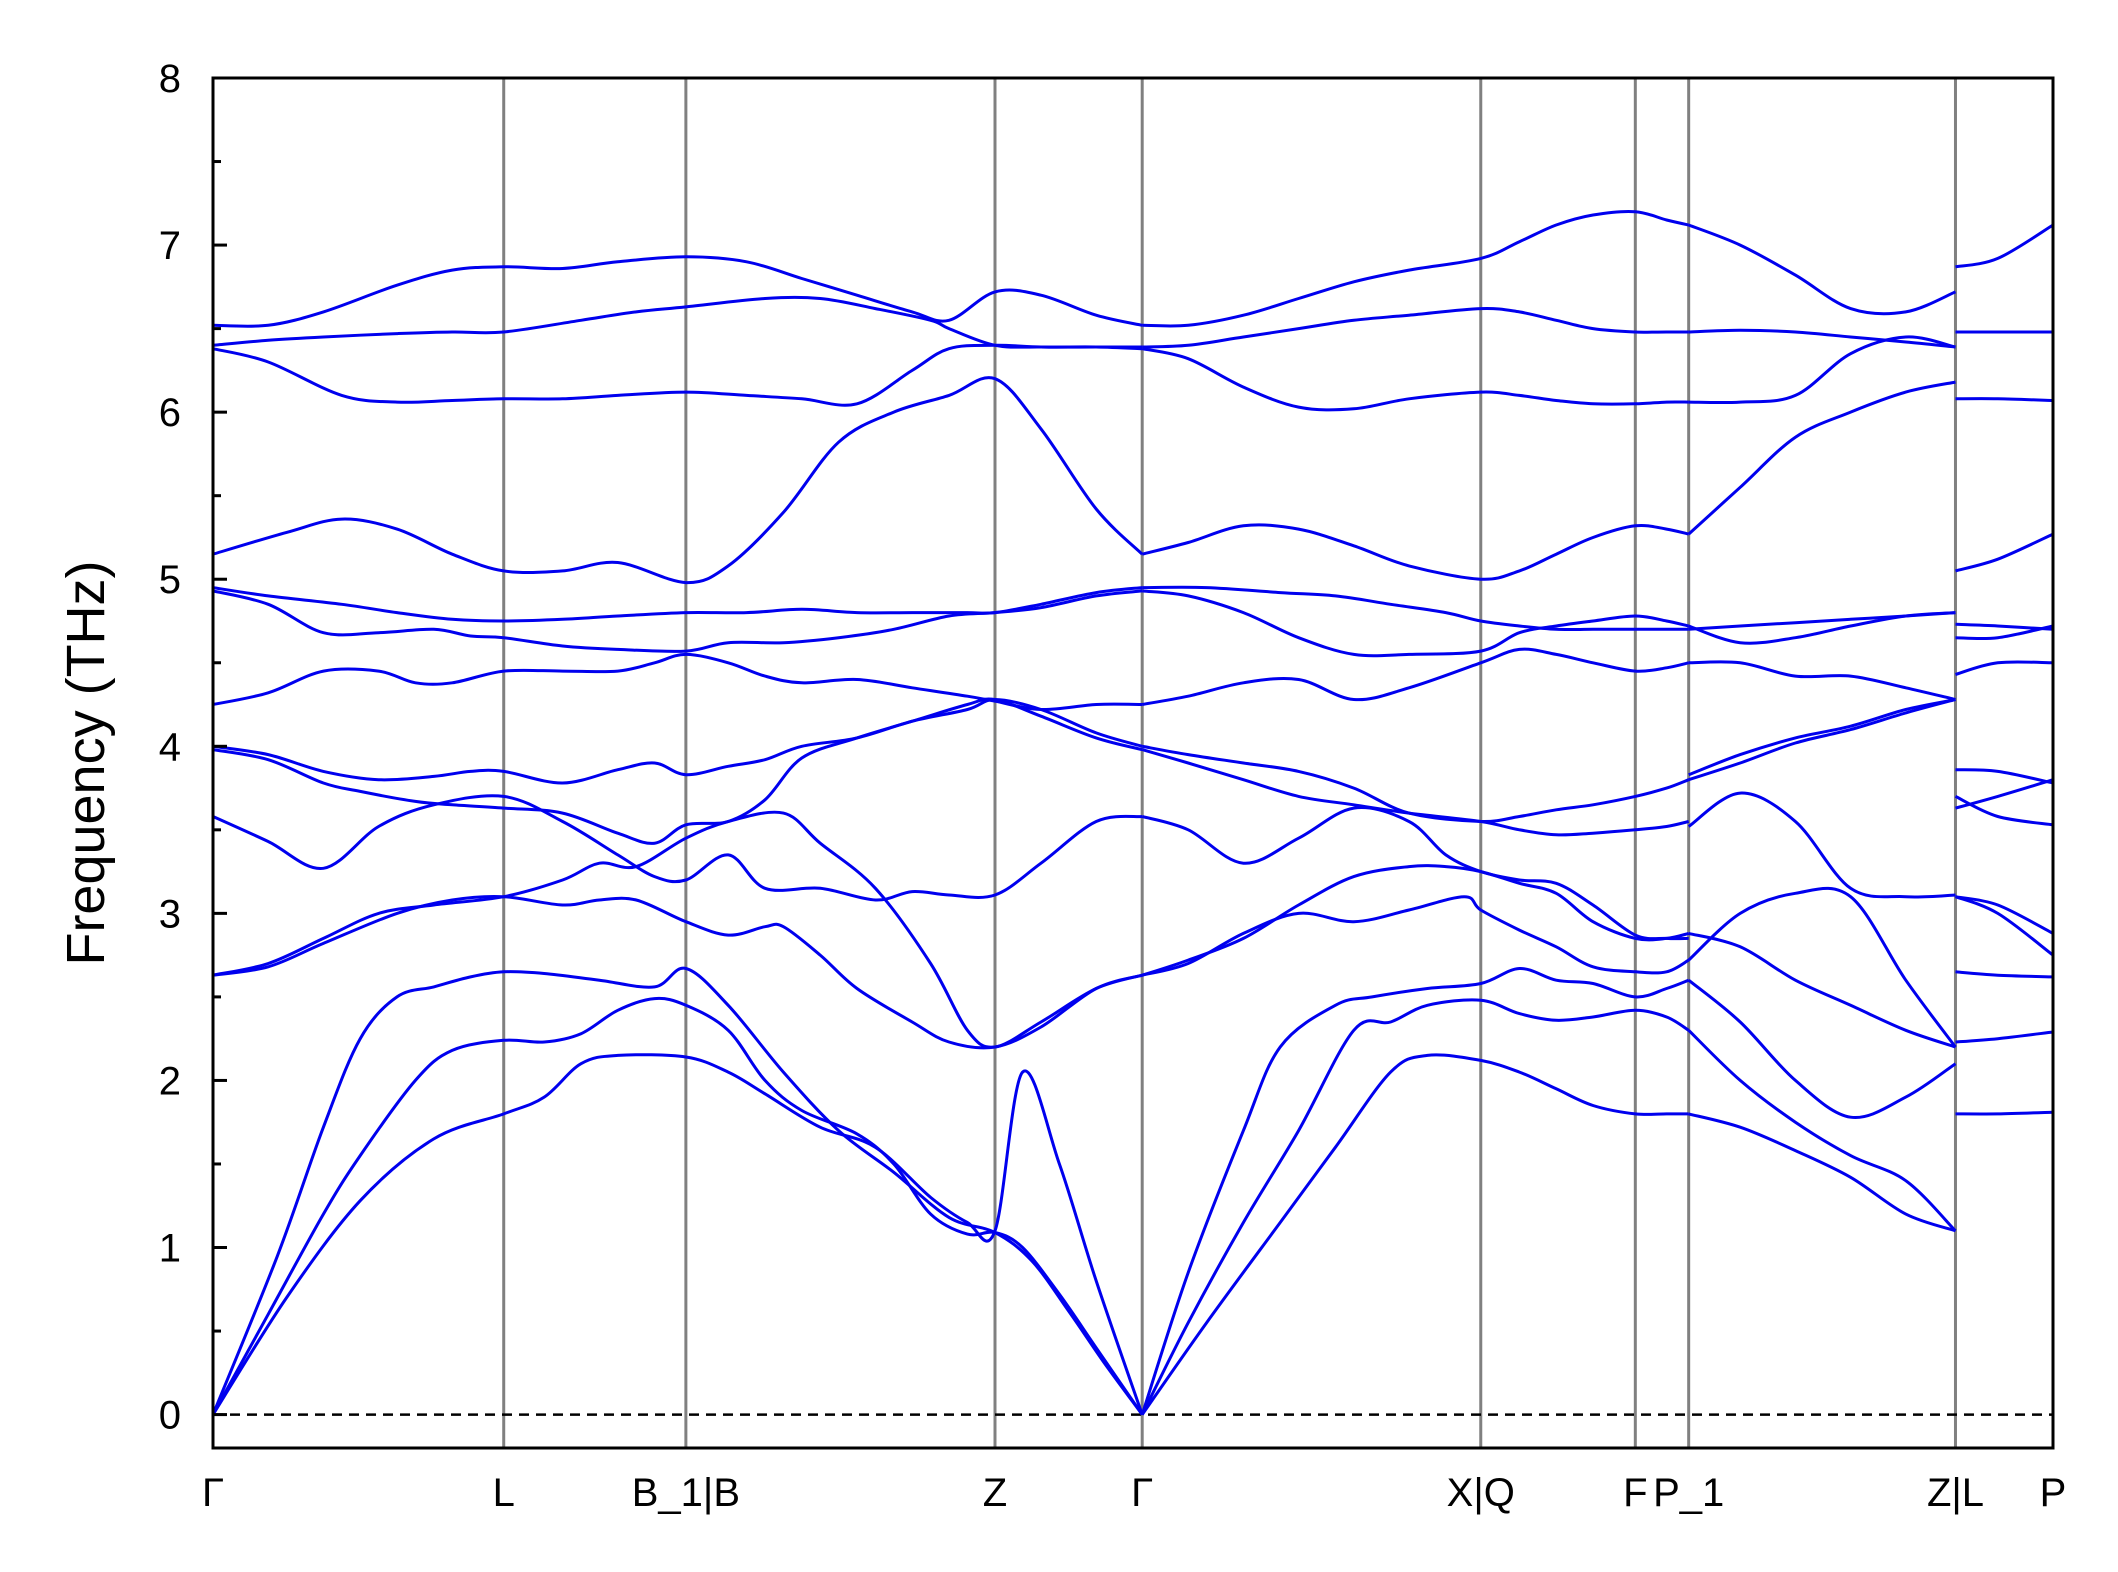  Describe the element at coordinates (170, 747) in the screenshot. I see `y-tick-label: 4` at that location.